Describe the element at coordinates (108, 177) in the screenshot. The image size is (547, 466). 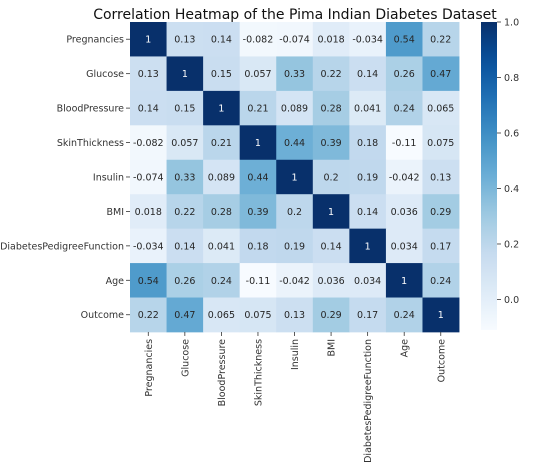
I see `y-tick-label: Insulin` at that location.